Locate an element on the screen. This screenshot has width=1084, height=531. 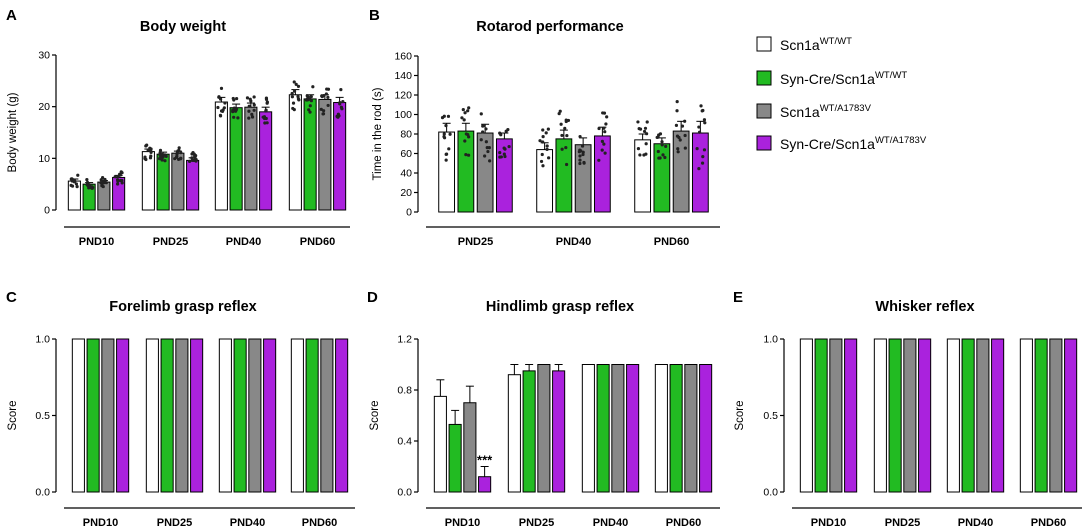
legend-item-4: Syn-Cre/Scn1aWT/A1783V is located at coordinates (841, 143).